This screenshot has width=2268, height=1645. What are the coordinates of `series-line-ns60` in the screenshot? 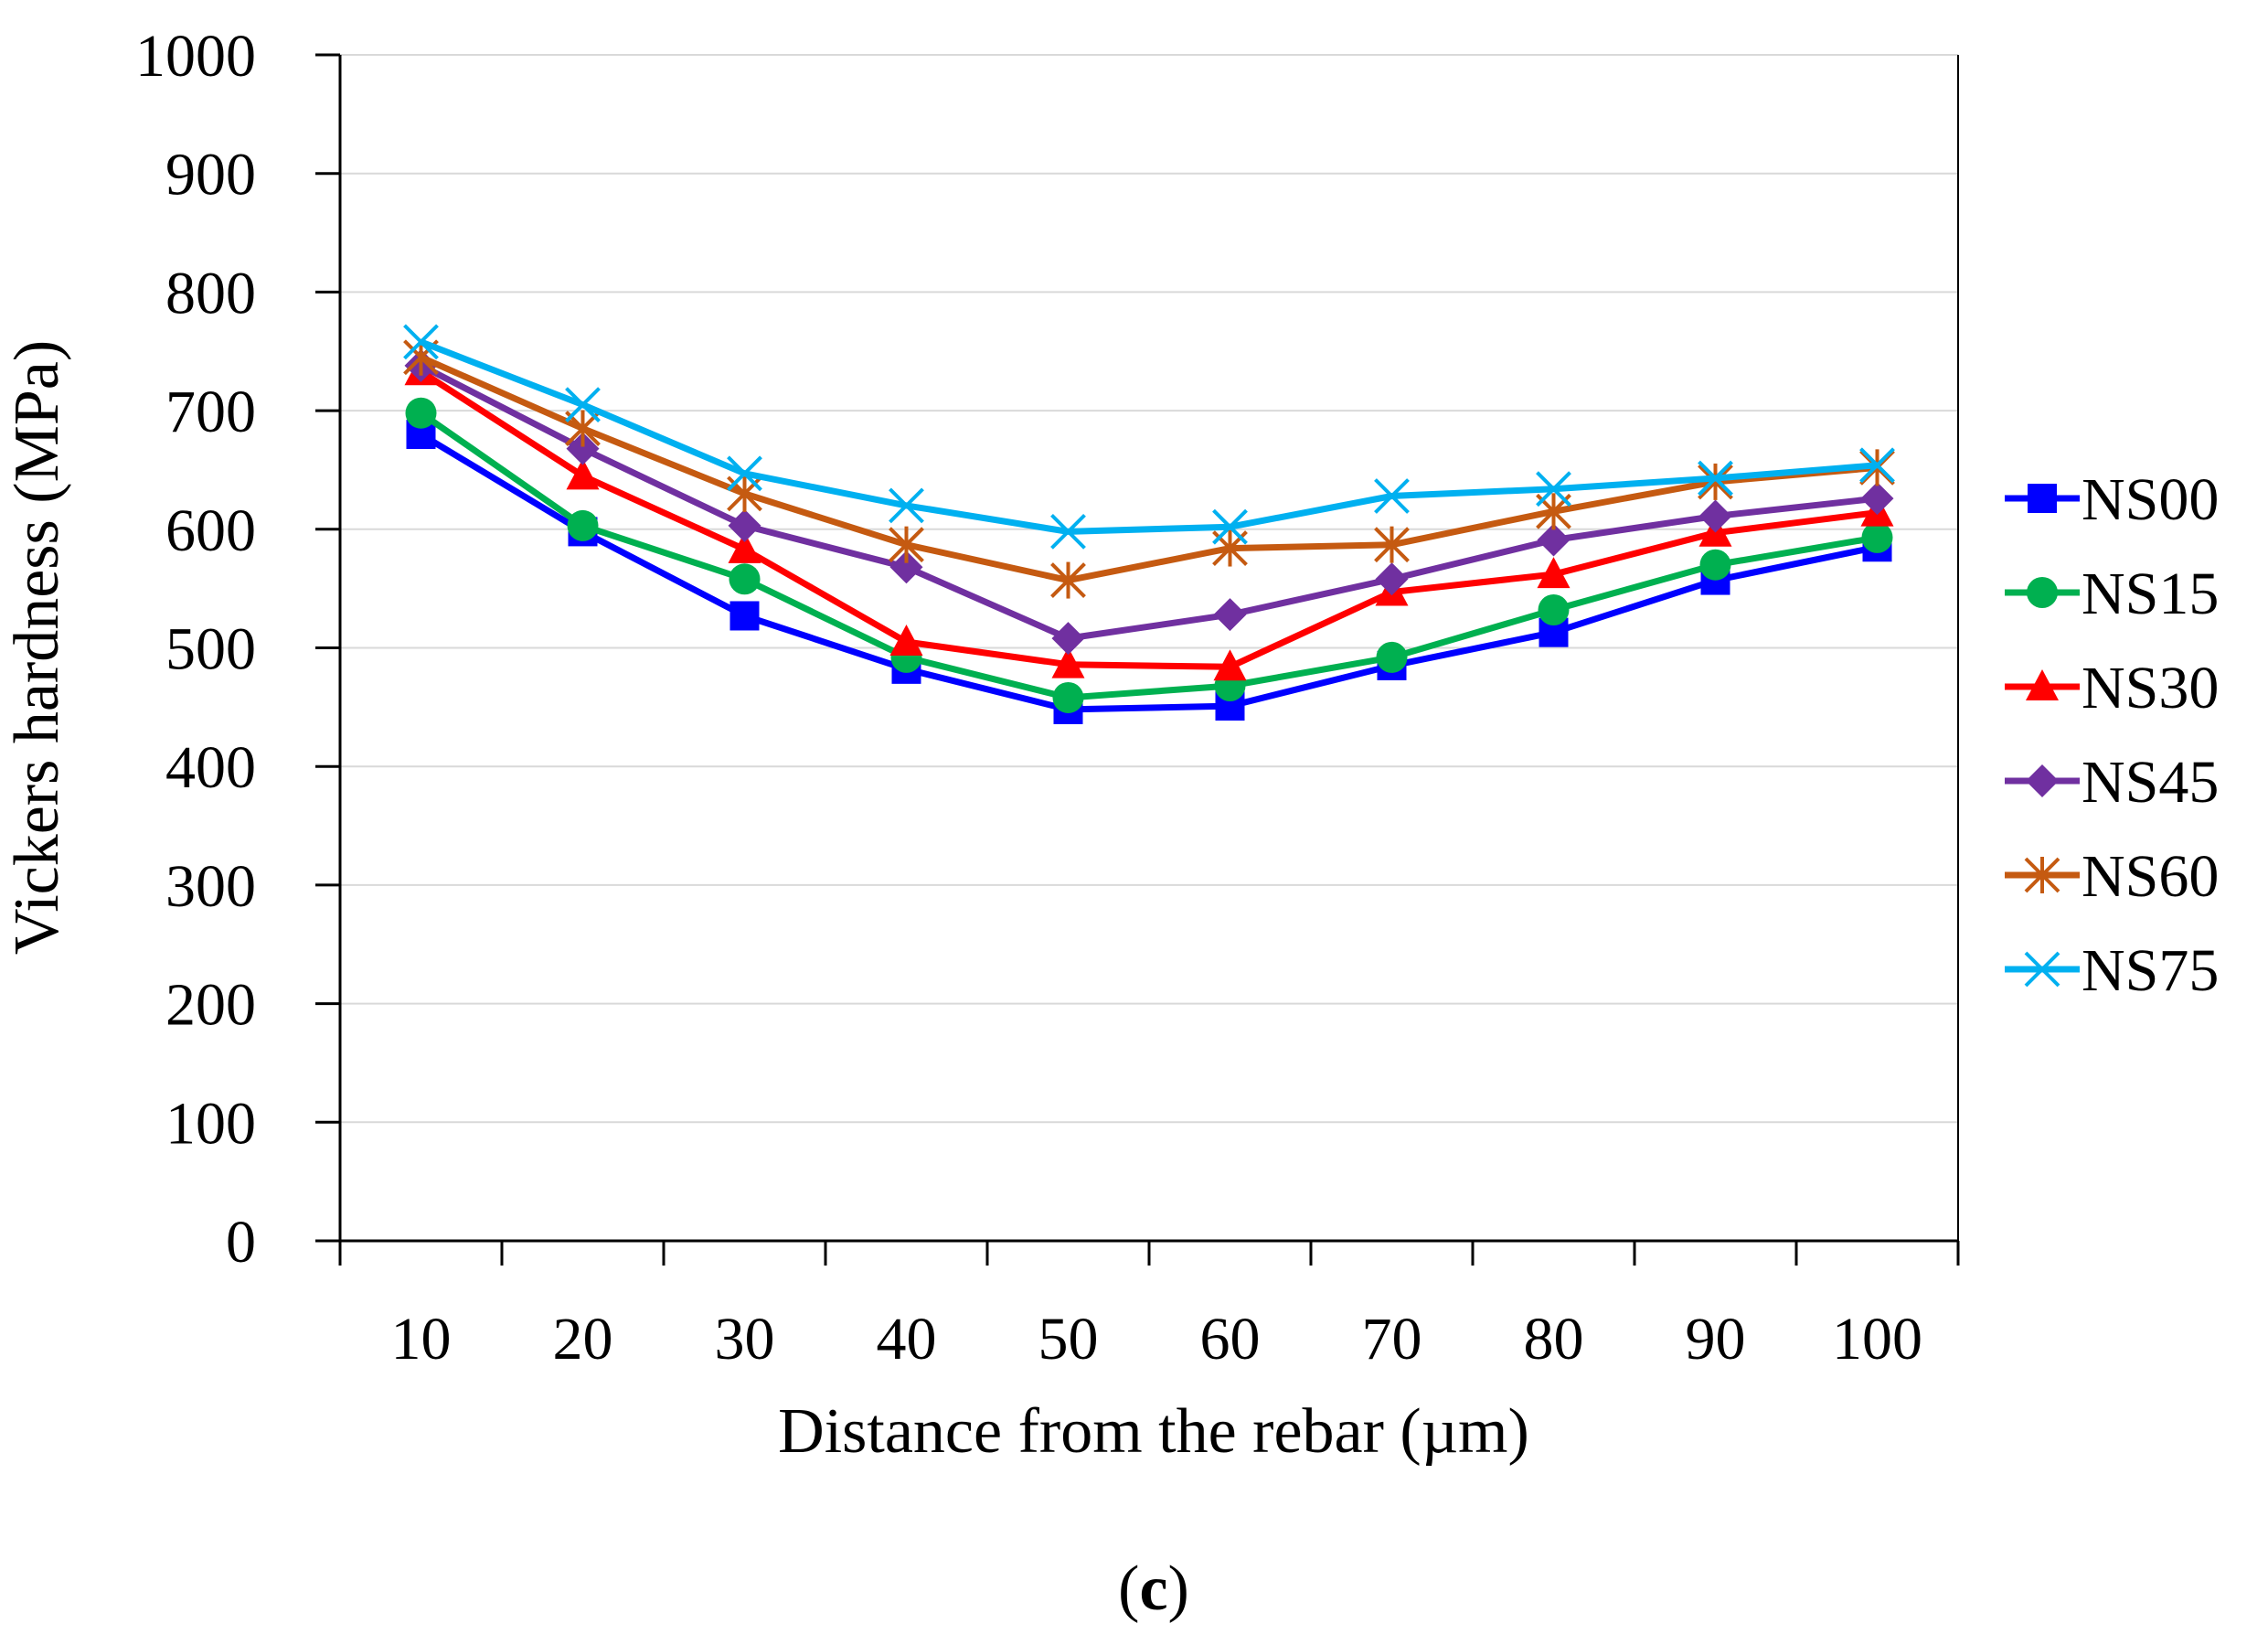 It's located at (1149, 469).